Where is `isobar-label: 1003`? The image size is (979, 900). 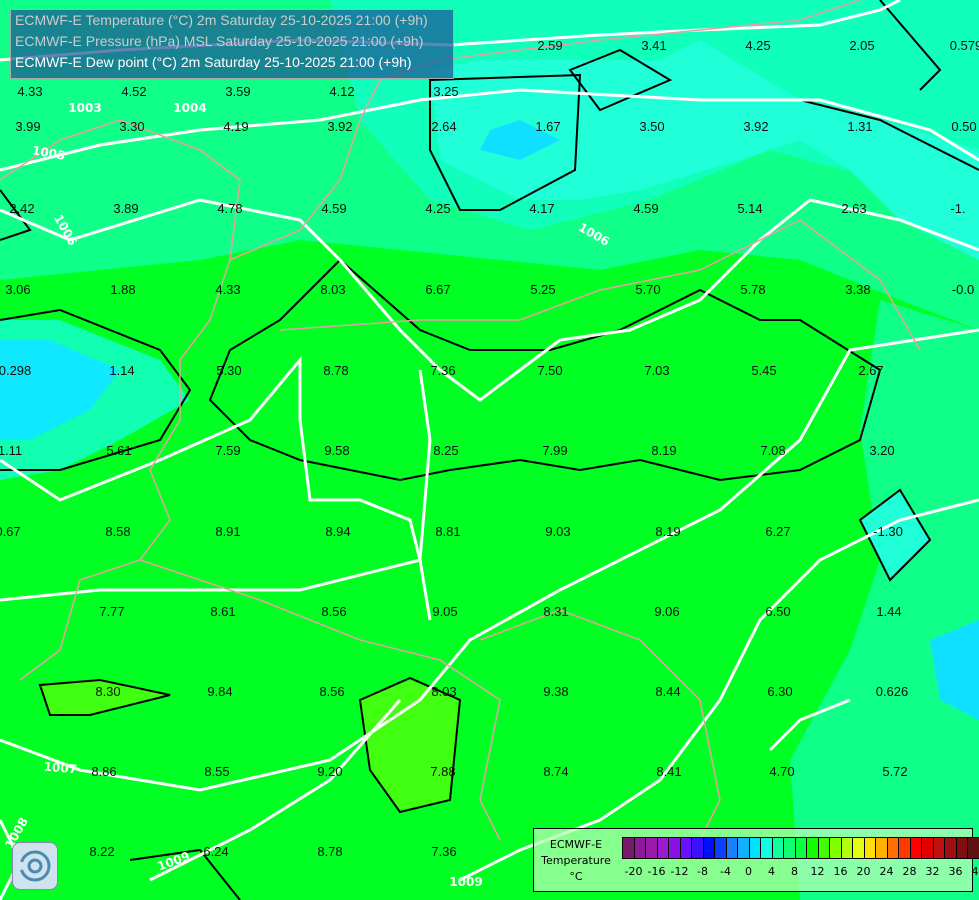 isobar-label: 1003 is located at coordinates (84, 108).